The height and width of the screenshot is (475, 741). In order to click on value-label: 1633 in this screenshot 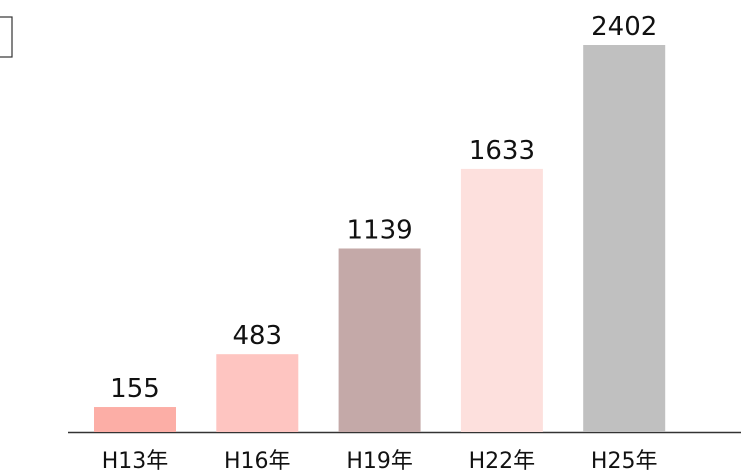, I will do `click(502, 151)`.